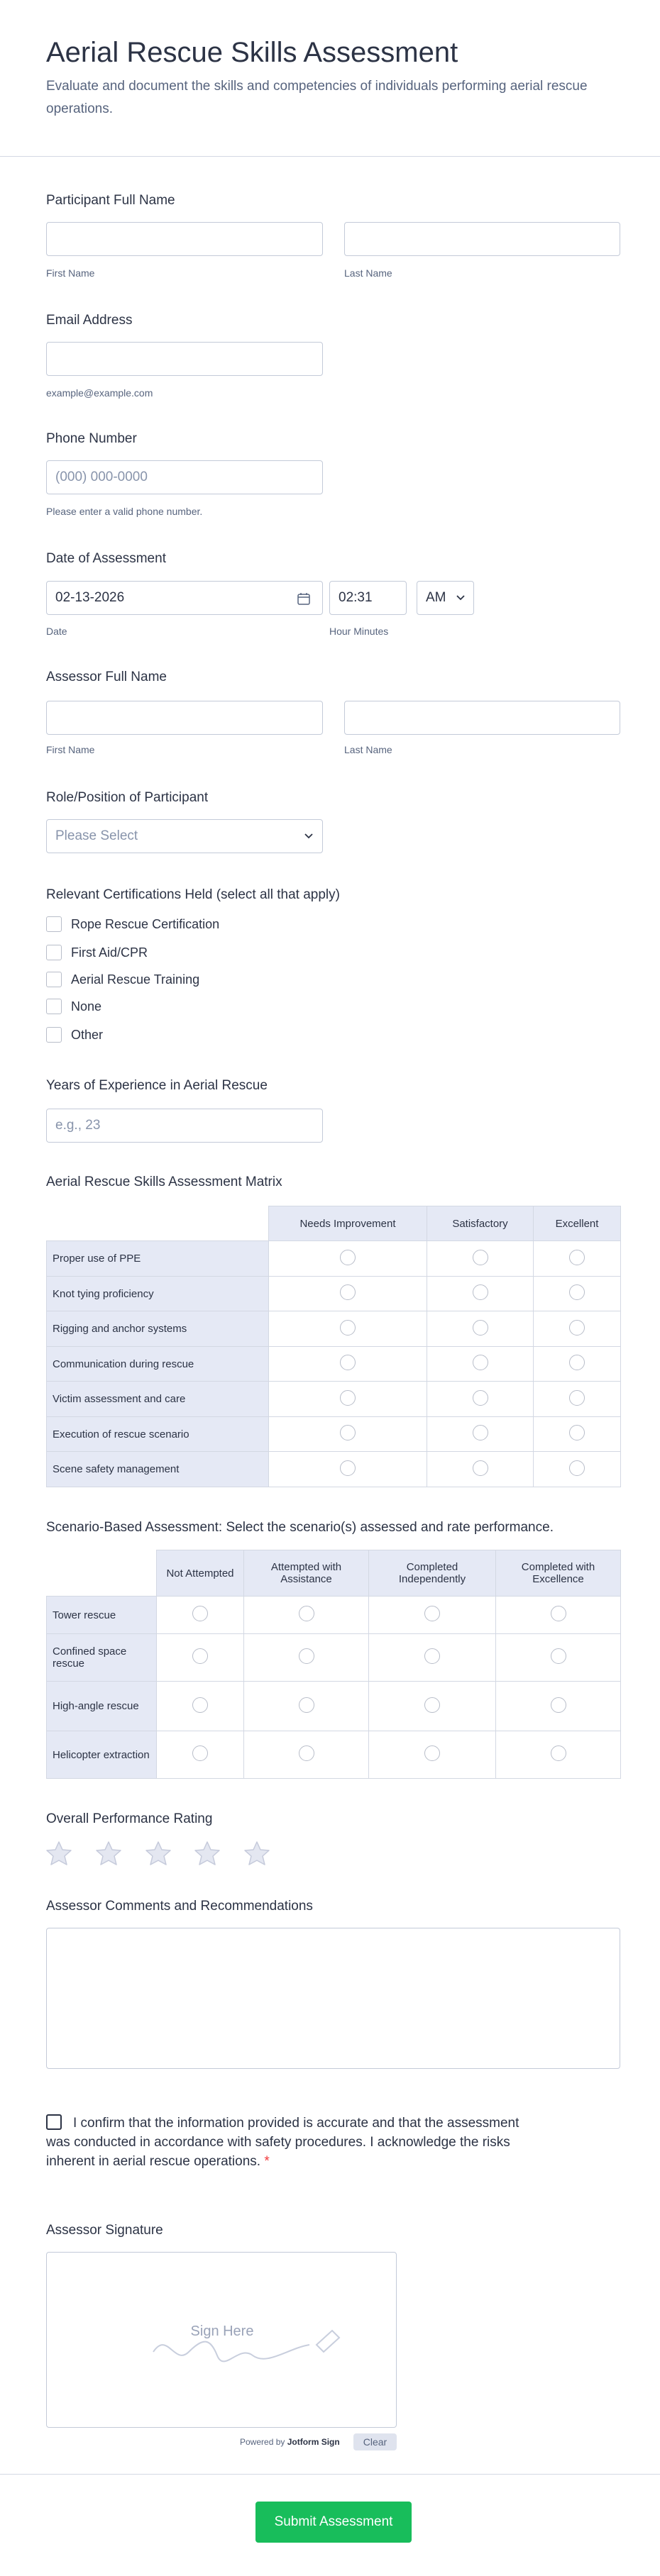 Image resolution: width=660 pixels, height=2576 pixels. Describe the element at coordinates (445, 598) in the screenshot. I see `ampm-select: AM` at that location.